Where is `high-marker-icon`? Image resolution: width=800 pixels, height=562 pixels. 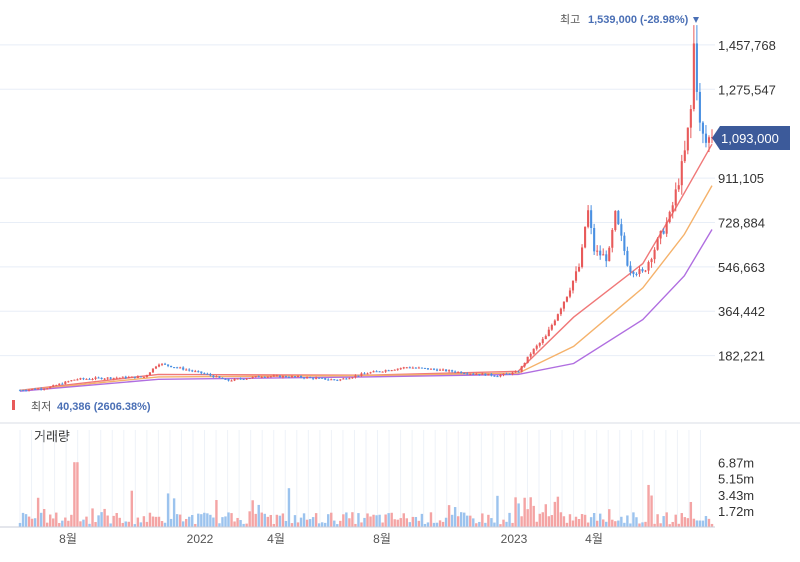
high-marker-icon is located at coordinates (696, 20).